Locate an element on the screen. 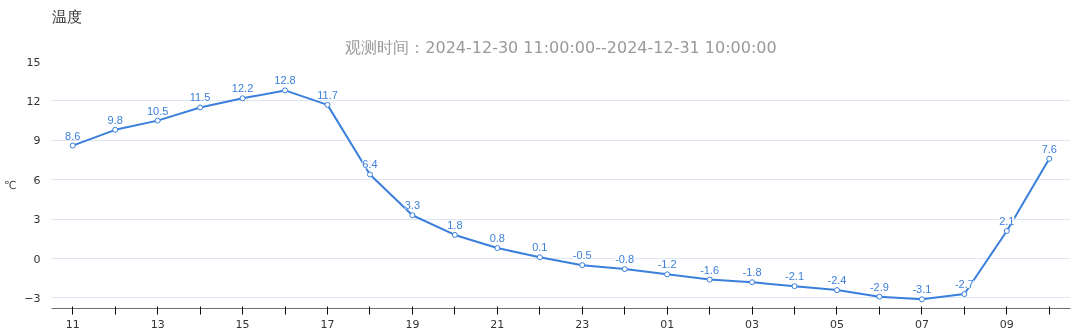 This screenshot has width=1080, height=335. chart-subtitle: 观测时间：2024-12-30 11:00:00--2024-12-31 10:00:00 is located at coordinates (561, 47).